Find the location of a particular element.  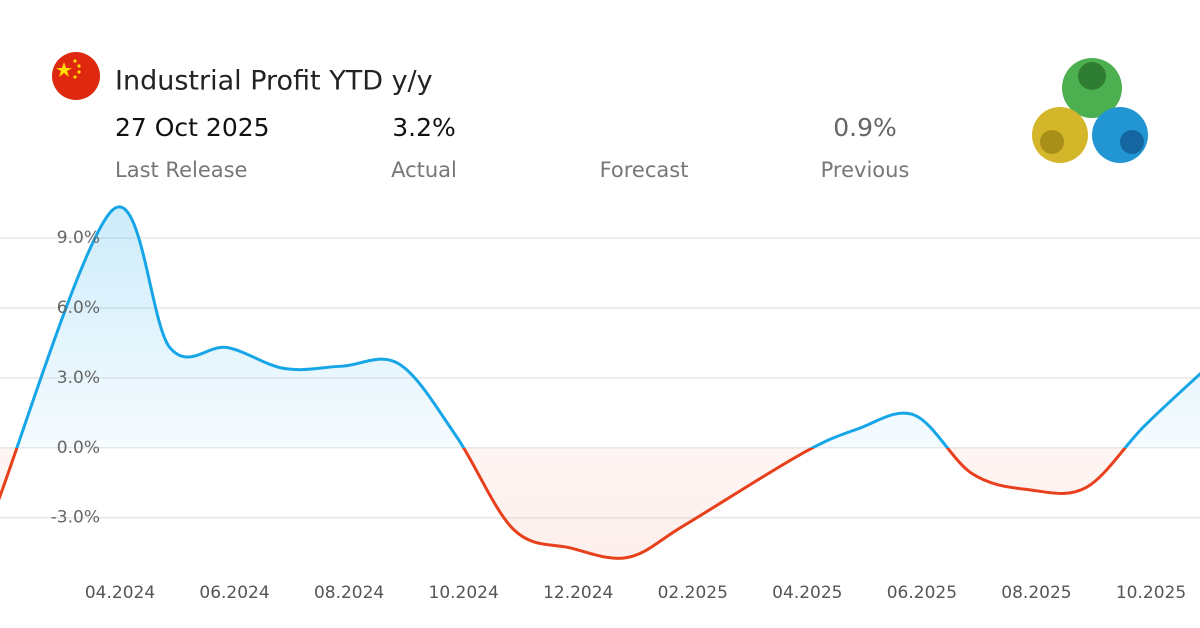

x-tick-label: 12.2024 is located at coordinates (578, 593).